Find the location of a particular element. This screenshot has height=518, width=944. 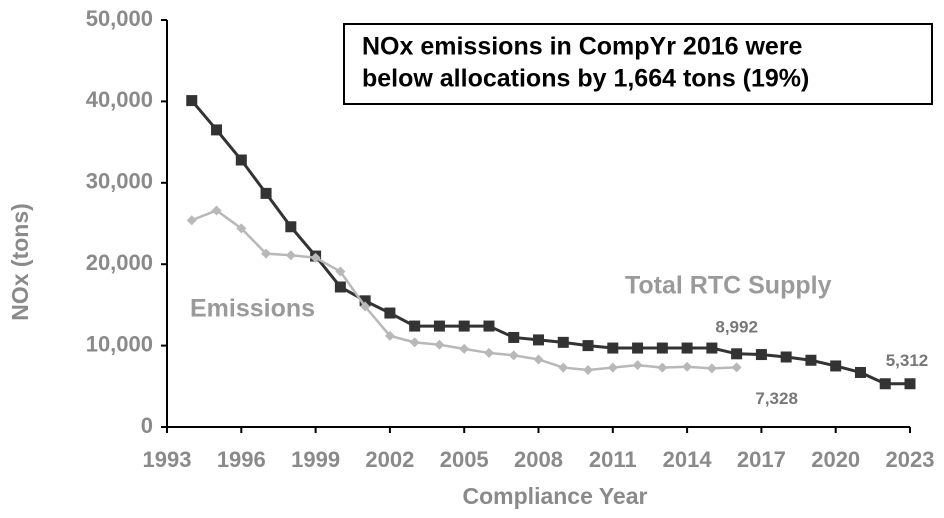

x-tick-label: 2005 is located at coordinates (464, 459).